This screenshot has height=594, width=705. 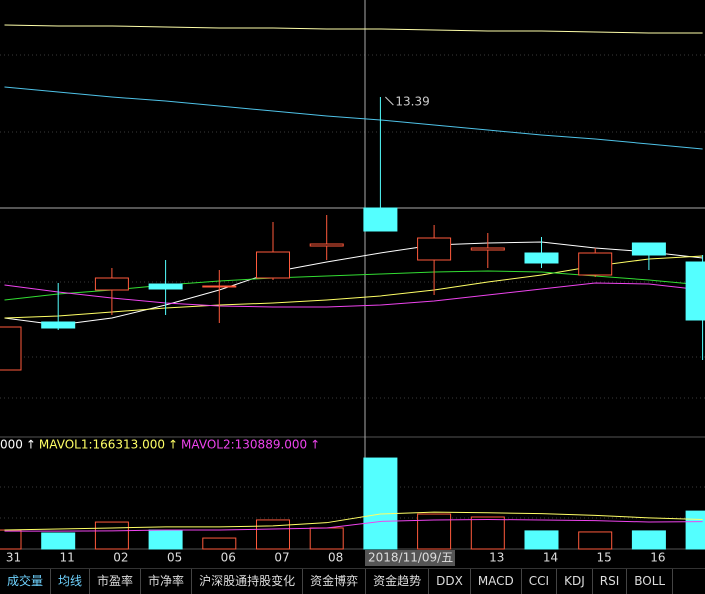 What do you see at coordinates (116, 581) in the screenshot?
I see `tab: 市盈率` at bounding box center [116, 581].